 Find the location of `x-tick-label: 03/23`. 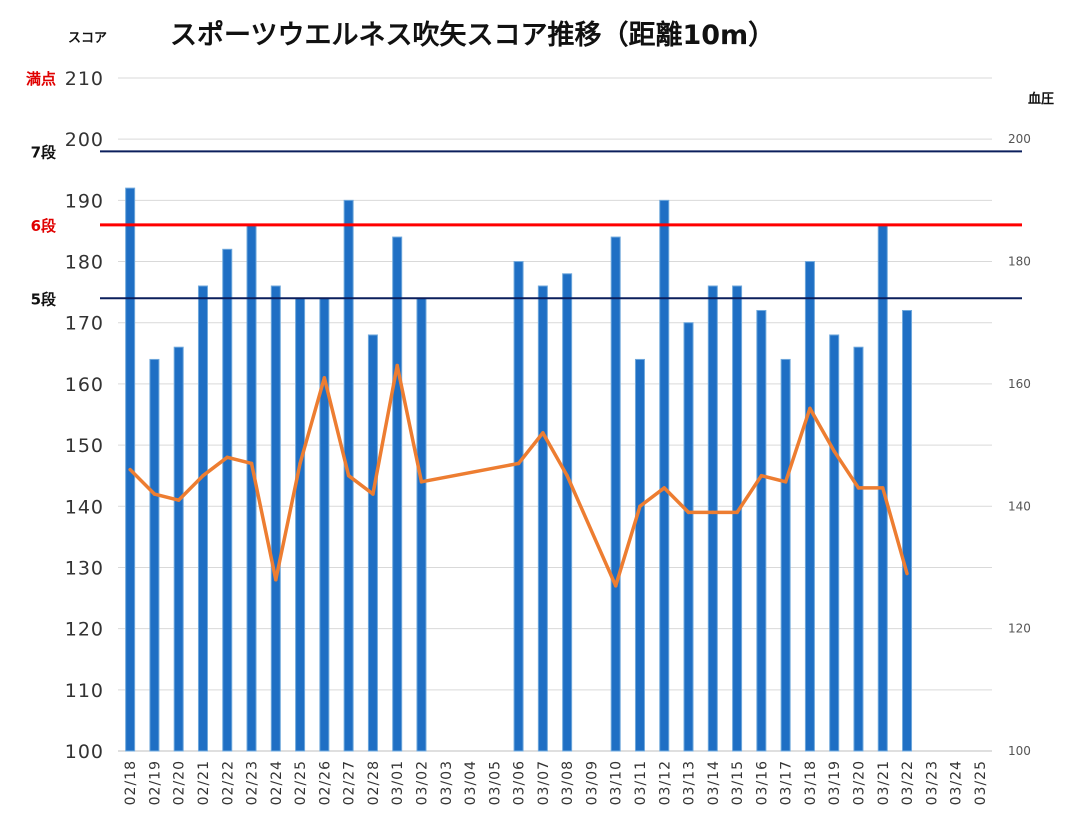

x-tick-label: 03/23 is located at coordinates (932, 782).